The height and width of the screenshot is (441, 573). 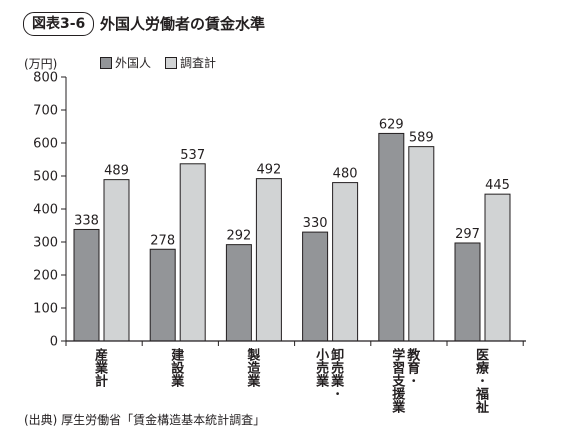 What do you see at coordinates (45, 276) in the screenshot?
I see `y-tick-label-200: 200` at bounding box center [45, 276].